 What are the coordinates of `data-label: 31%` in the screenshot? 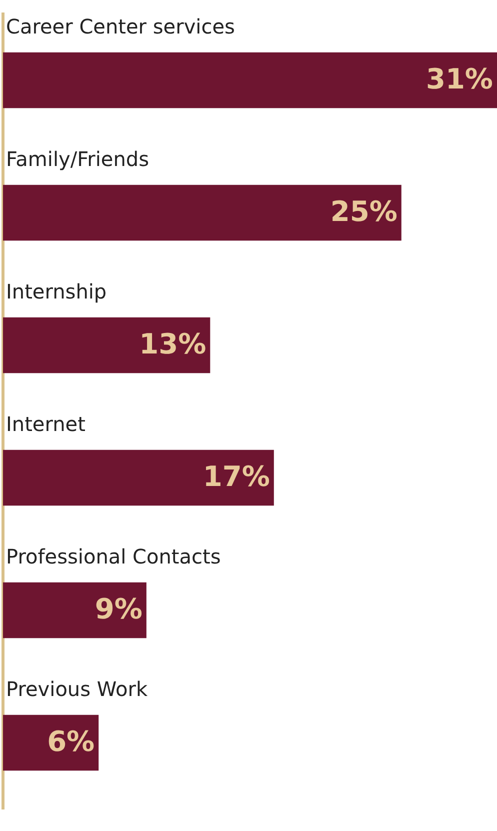 It's located at (459, 79).